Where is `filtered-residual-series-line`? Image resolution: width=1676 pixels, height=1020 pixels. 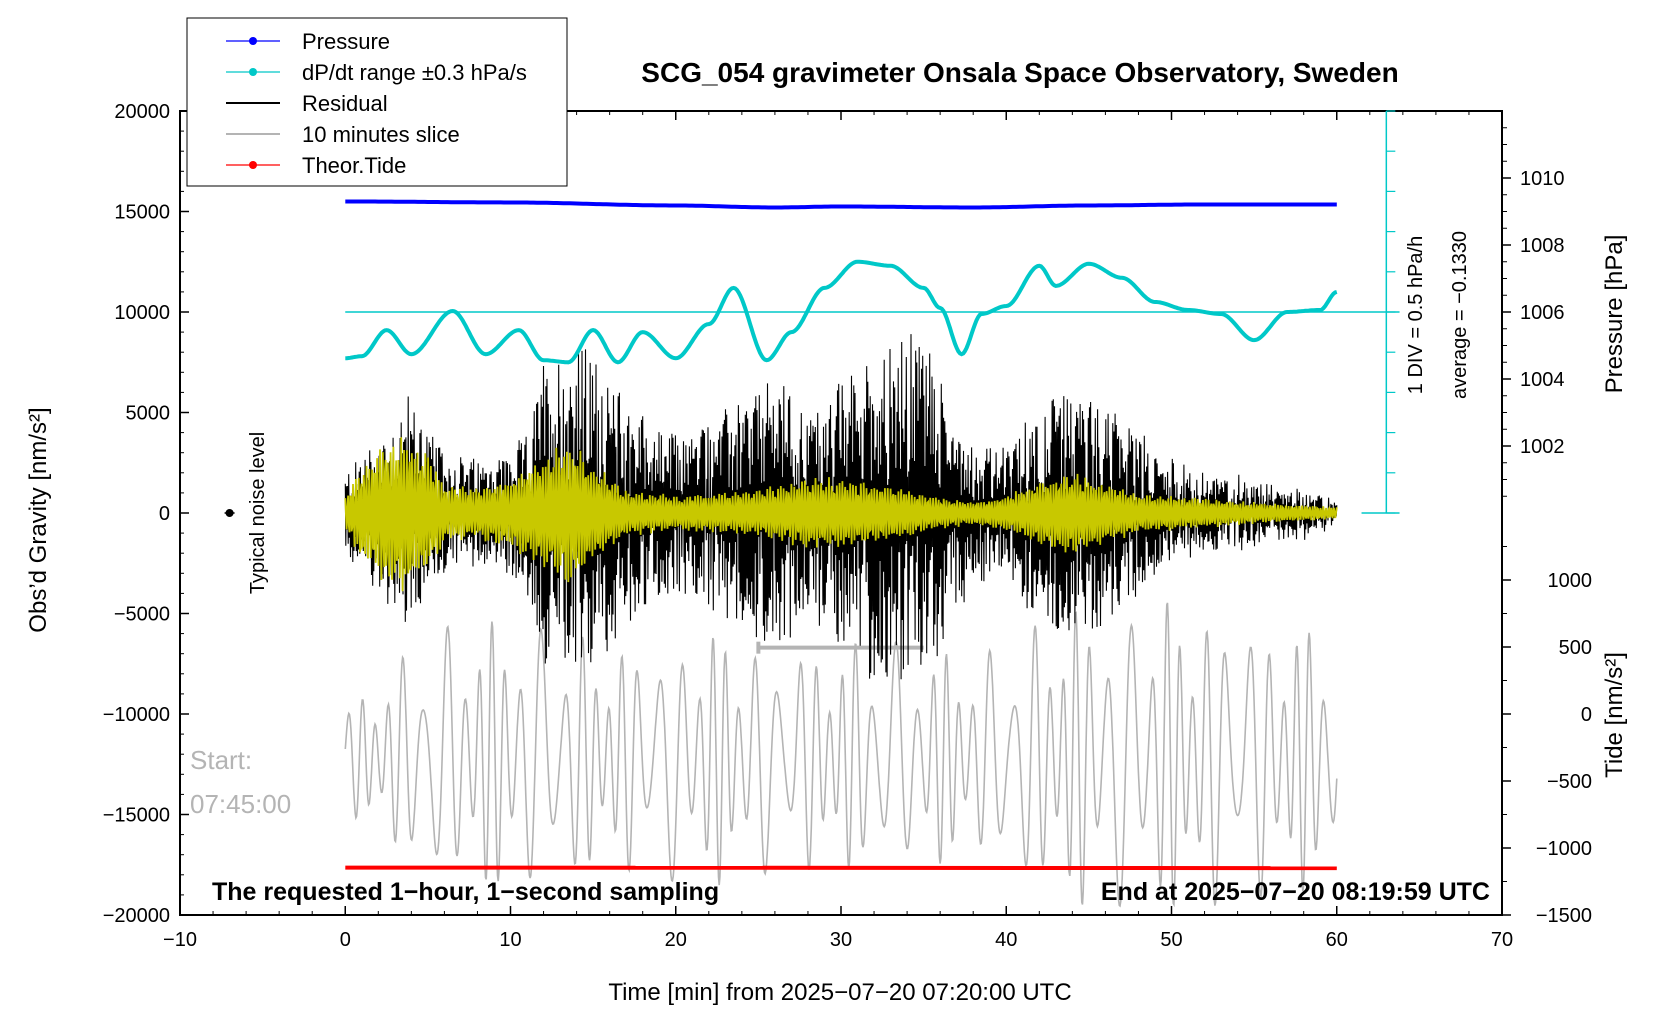 filtered-residual-series-line is located at coordinates (841, 514).